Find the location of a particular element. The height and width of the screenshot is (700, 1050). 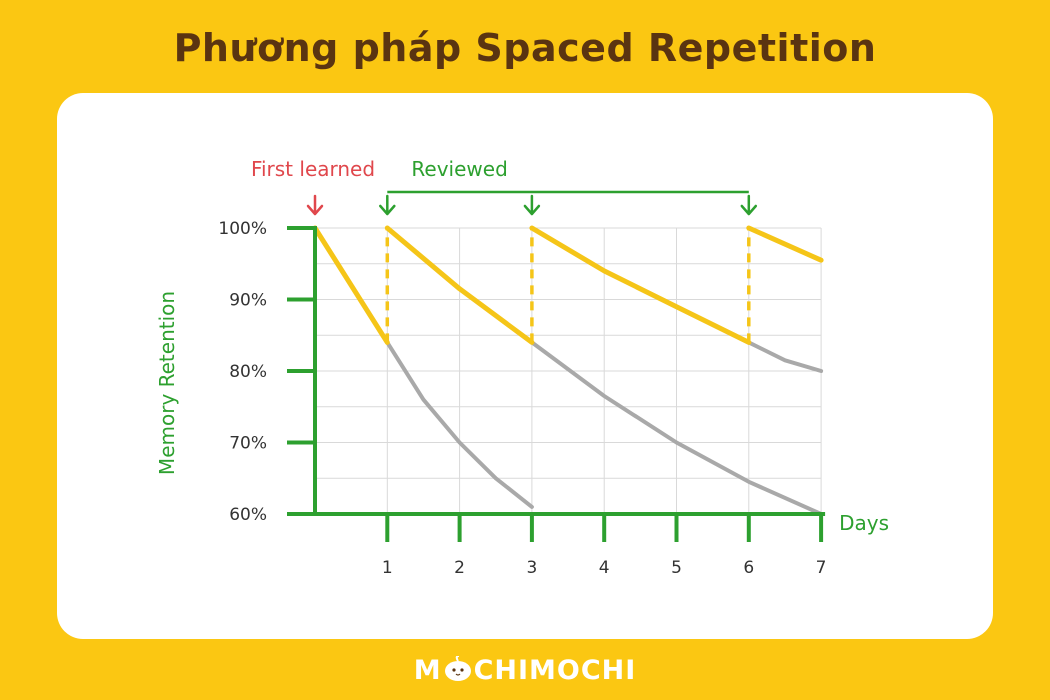

y-tick-label: 60% is located at coordinates (248, 515).